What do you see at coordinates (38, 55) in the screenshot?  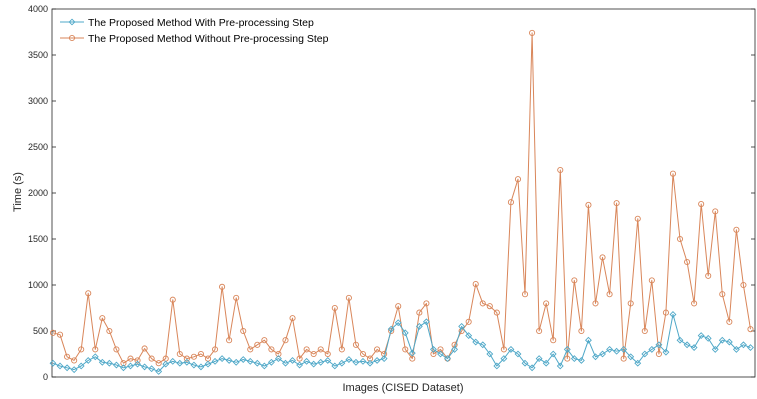 I see `y-tick-label: 3500` at bounding box center [38, 55].